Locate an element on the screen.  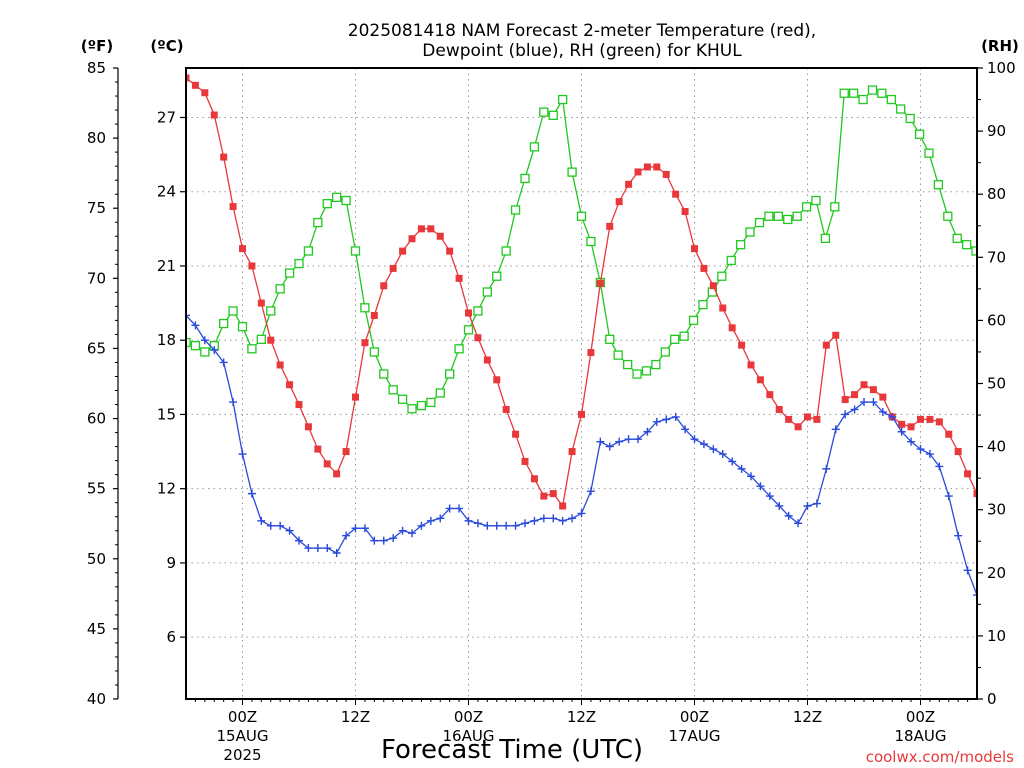
time-tick-label: 00Z is located at coordinates (920, 717).